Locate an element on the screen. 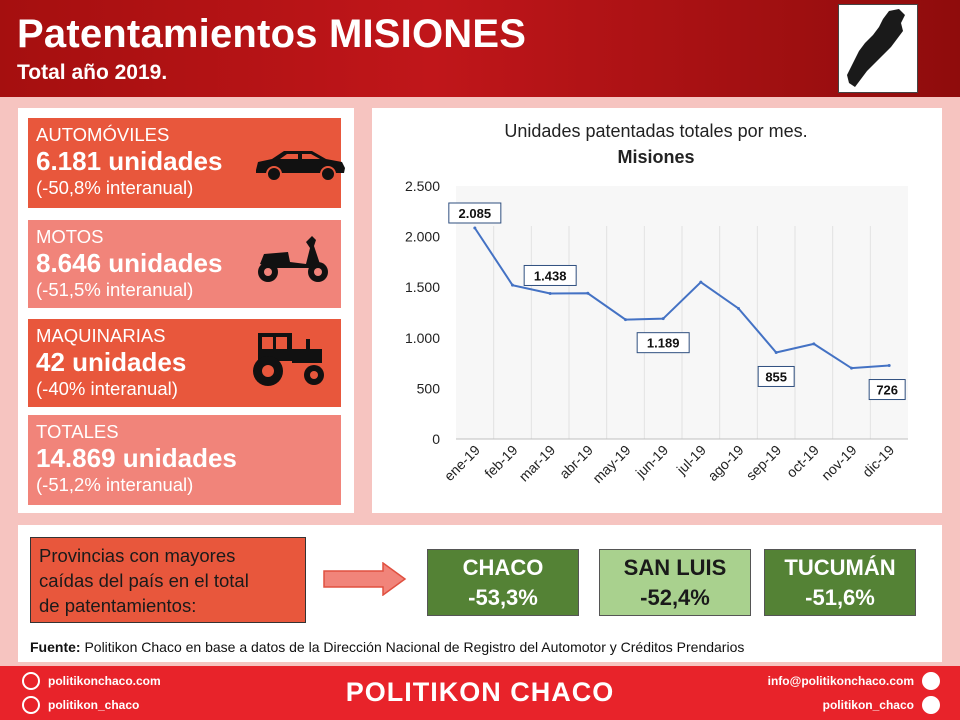 The image size is (960, 720). page-title: Patentamientos MISIONES is located at coordinates (272, 34).